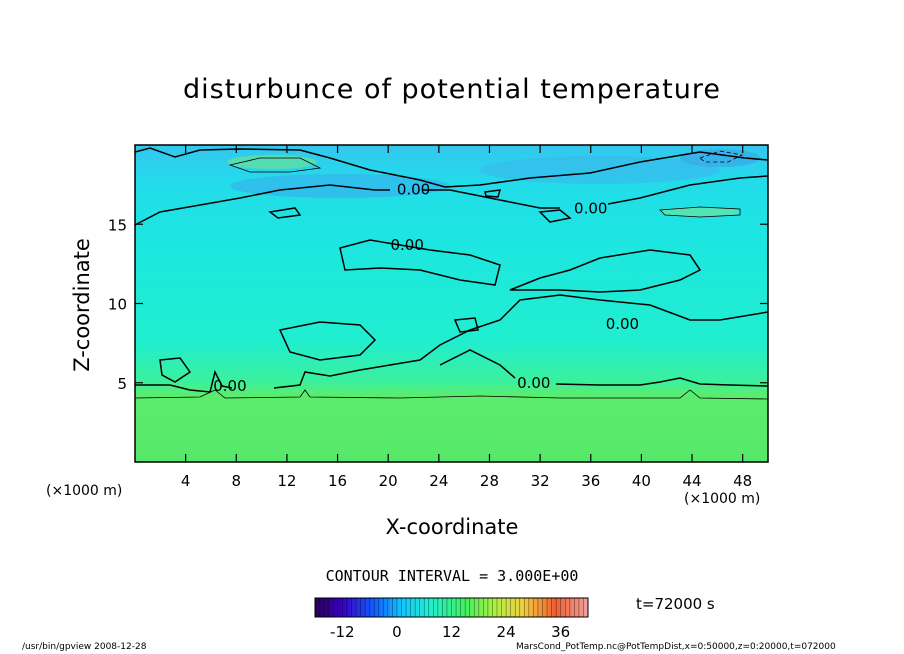  What do you see at coordinates (451, 167) in the screenshot?
I see `contour-line-top` at bounding box center [451, 167].